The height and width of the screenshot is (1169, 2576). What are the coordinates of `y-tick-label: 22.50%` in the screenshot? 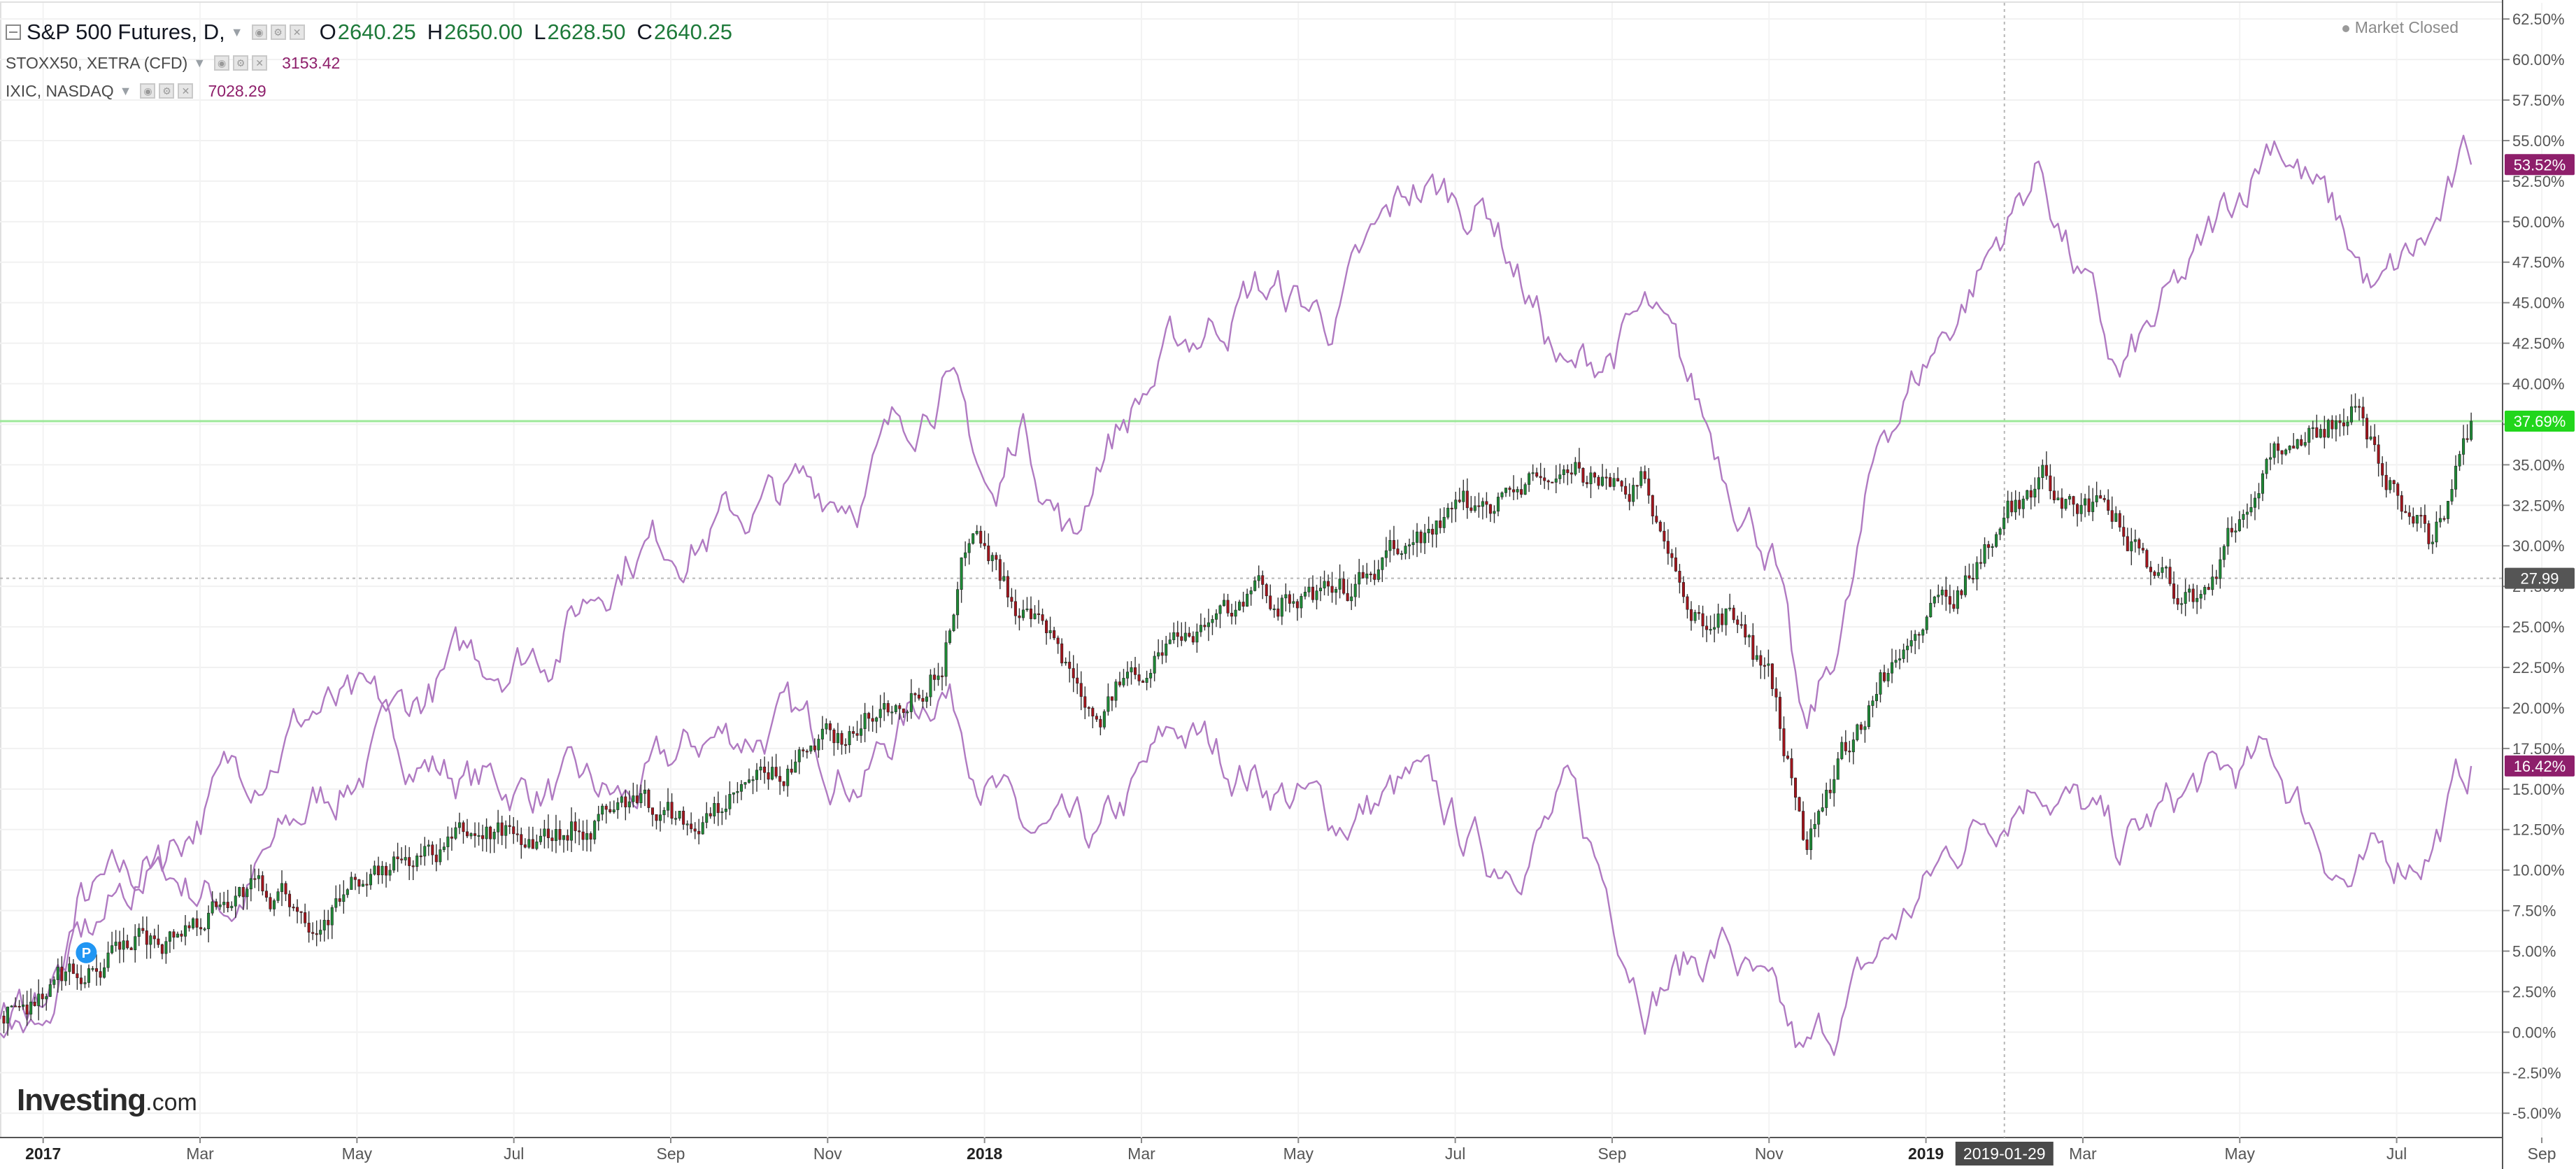 It's located at (2538, 667).